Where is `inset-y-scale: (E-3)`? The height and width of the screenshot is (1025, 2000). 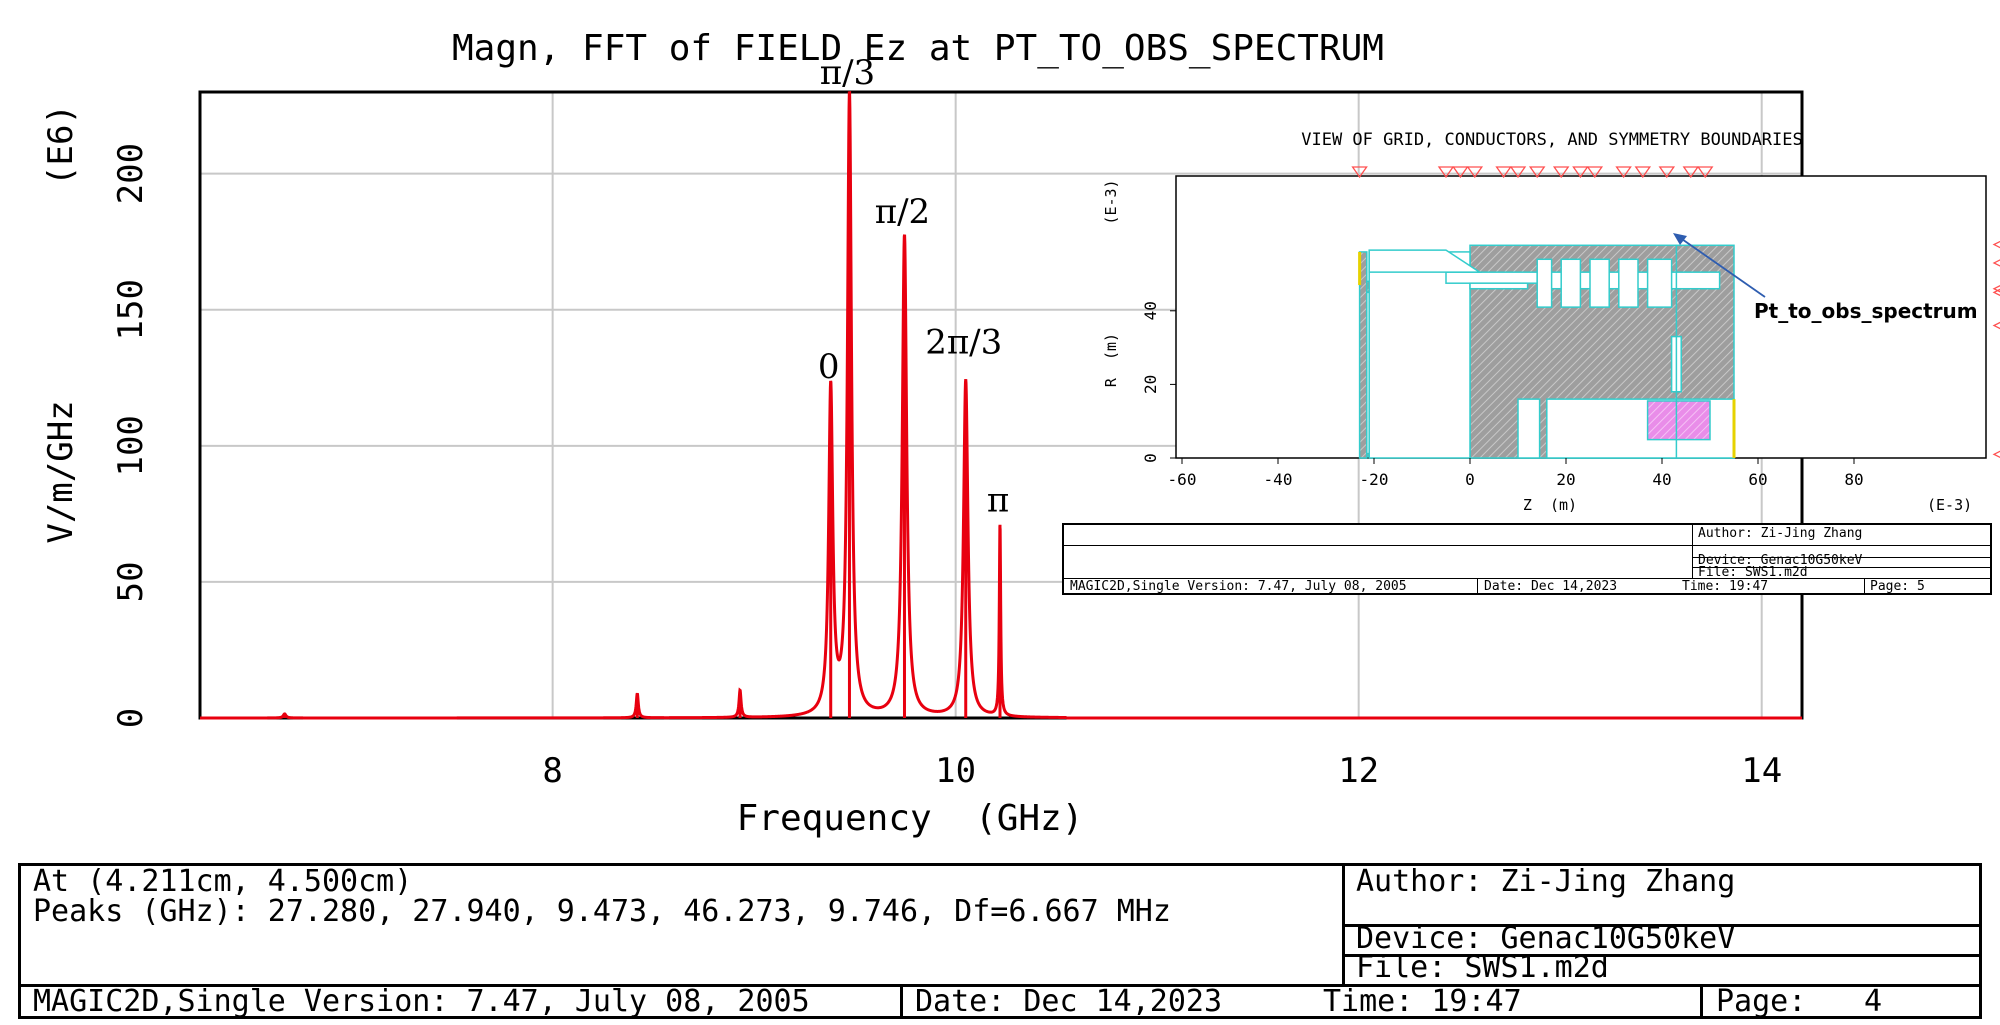 inset-y-scale: (E-3) is located at coordinates (1111, 201).